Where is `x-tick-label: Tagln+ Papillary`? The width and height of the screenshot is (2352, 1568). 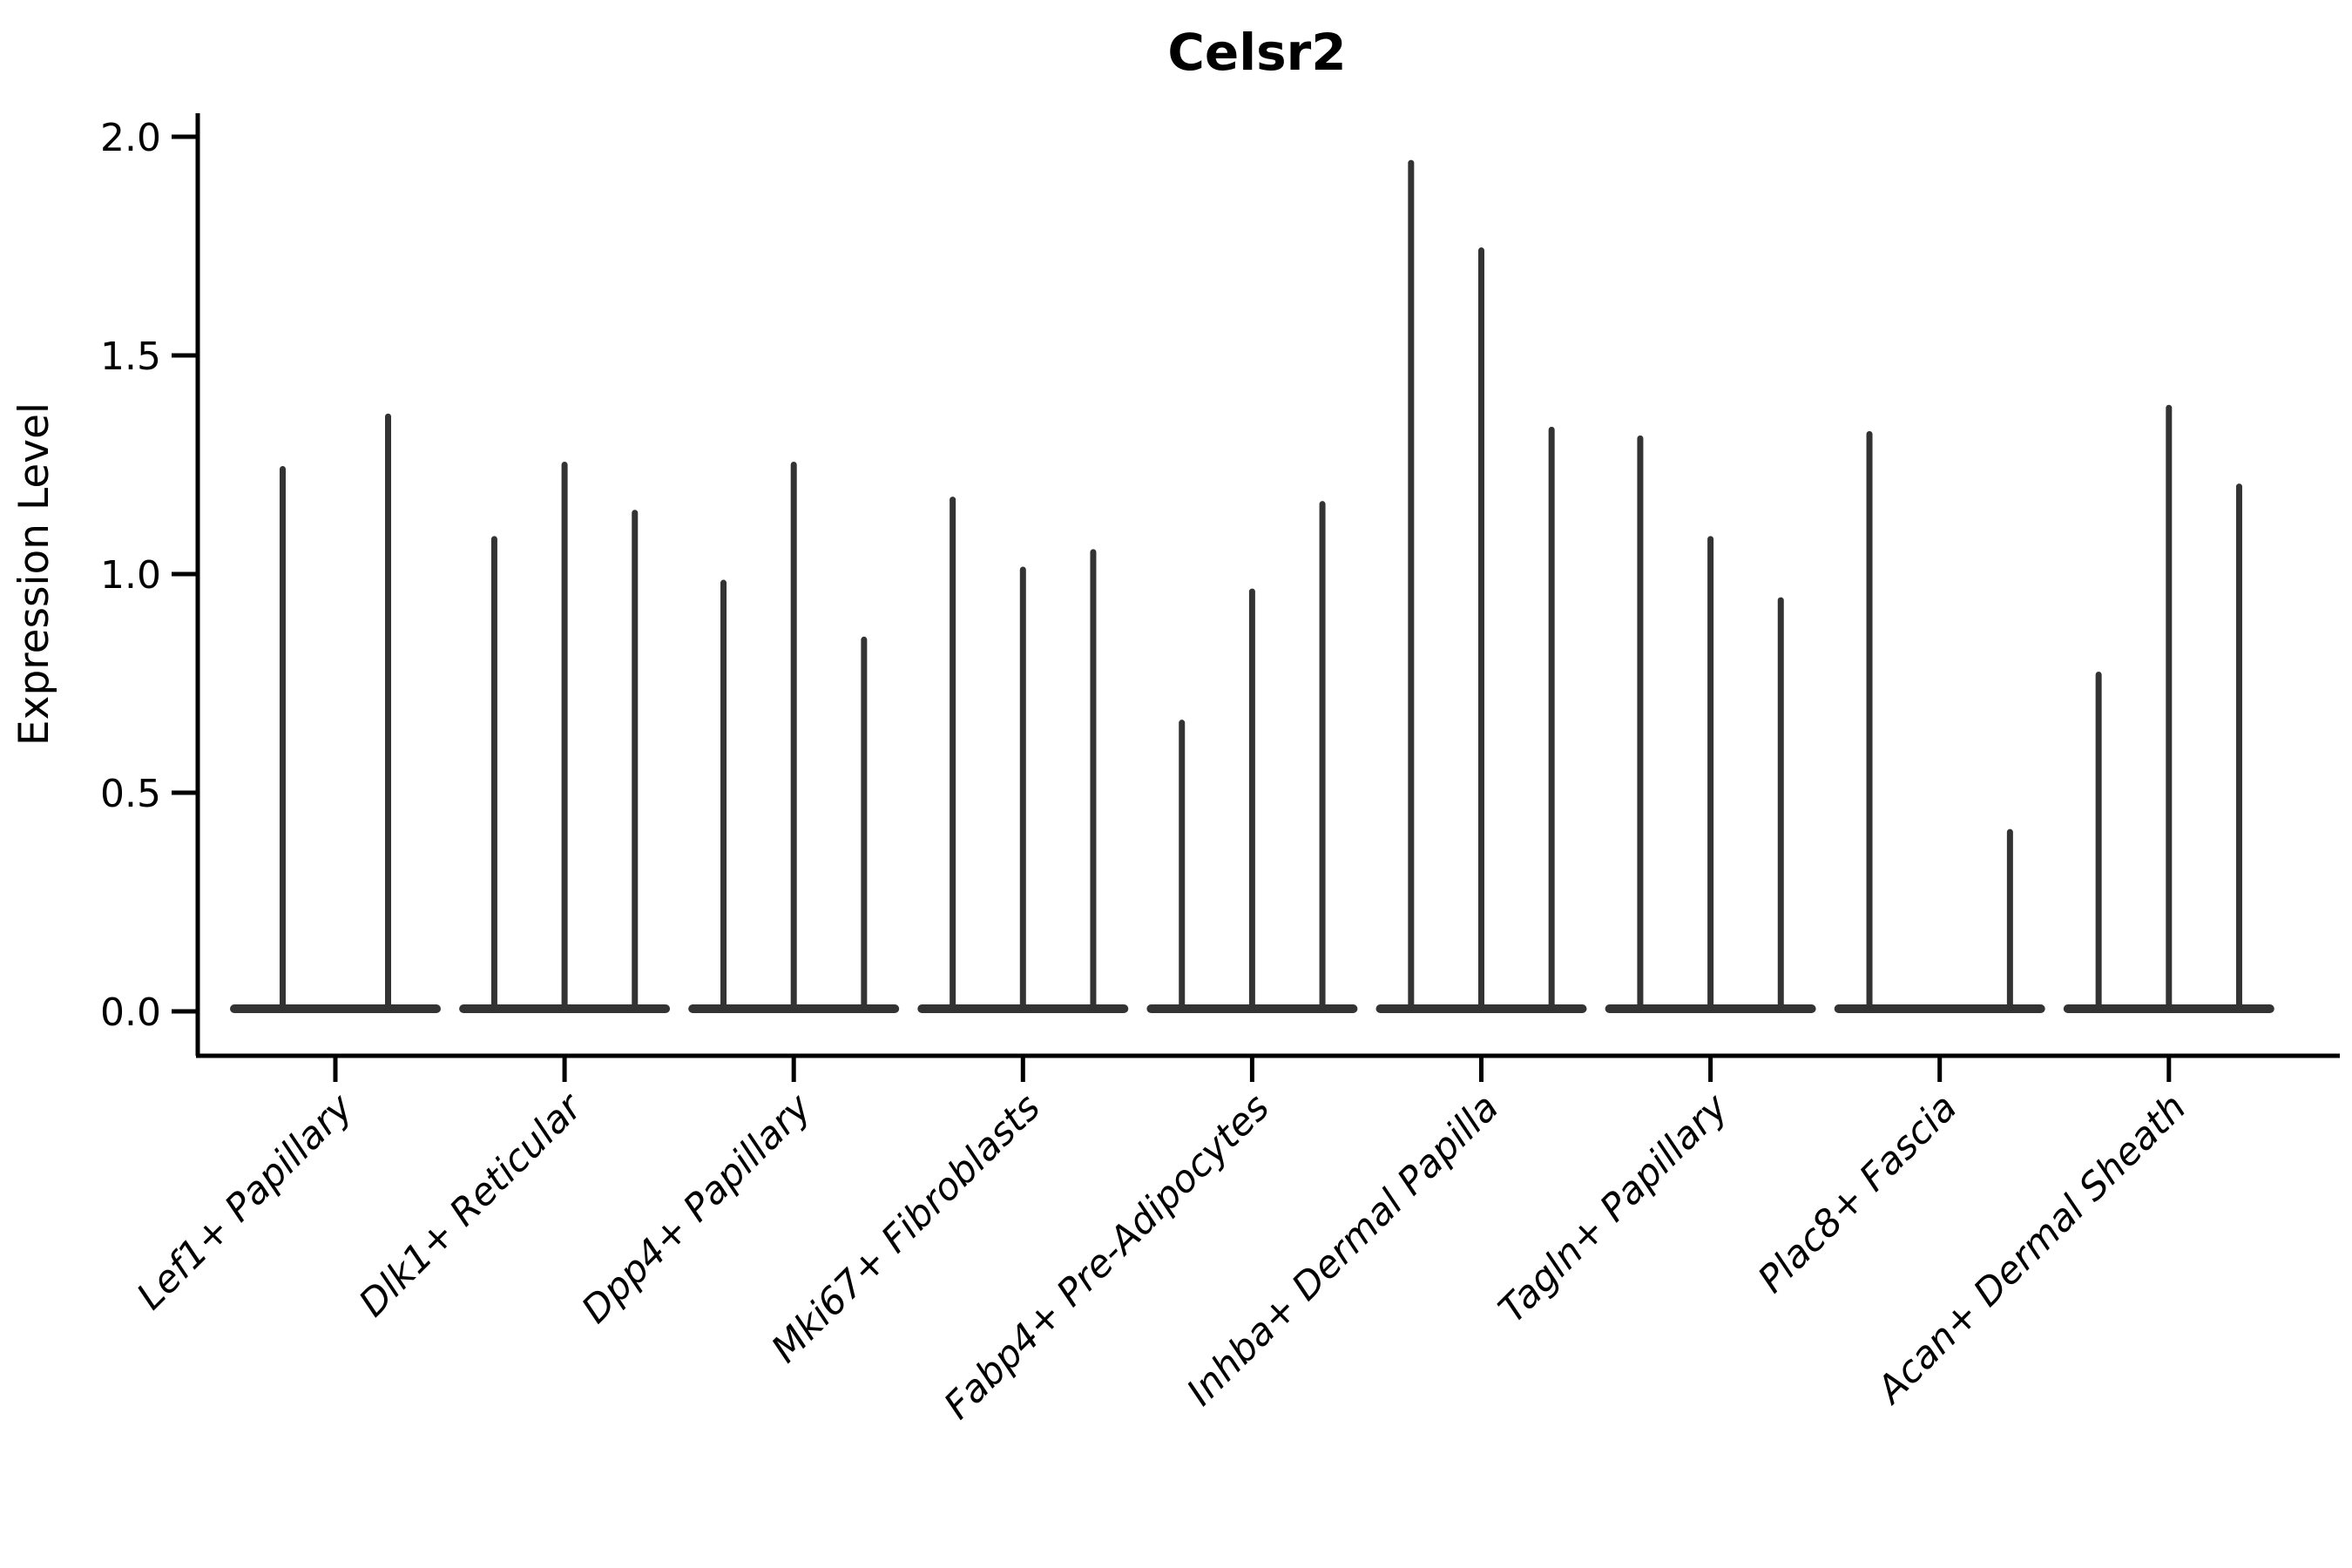
x-tick-label: Tagln+ Papillary is located at coordinates (1614, 1208).